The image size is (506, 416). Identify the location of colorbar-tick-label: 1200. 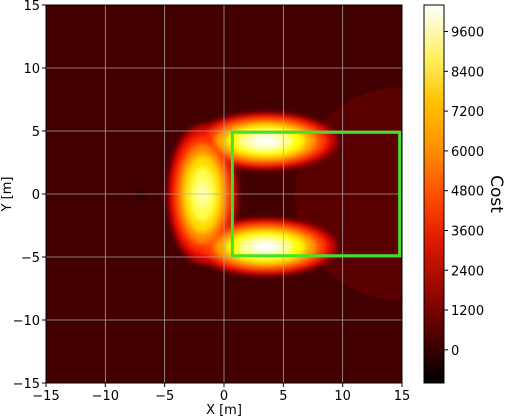
(467, 311).